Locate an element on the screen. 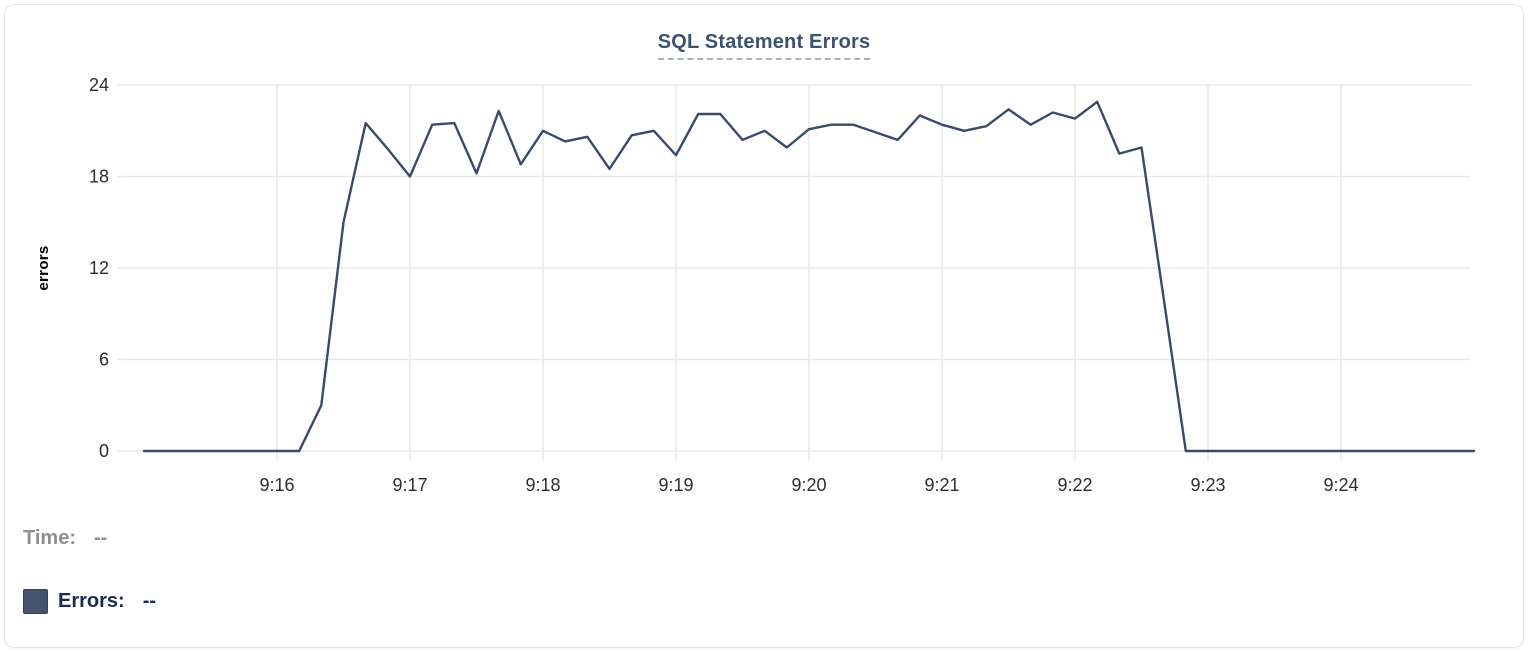  chart-title: SQL Statement Errors is located at coordinates (764, 45).